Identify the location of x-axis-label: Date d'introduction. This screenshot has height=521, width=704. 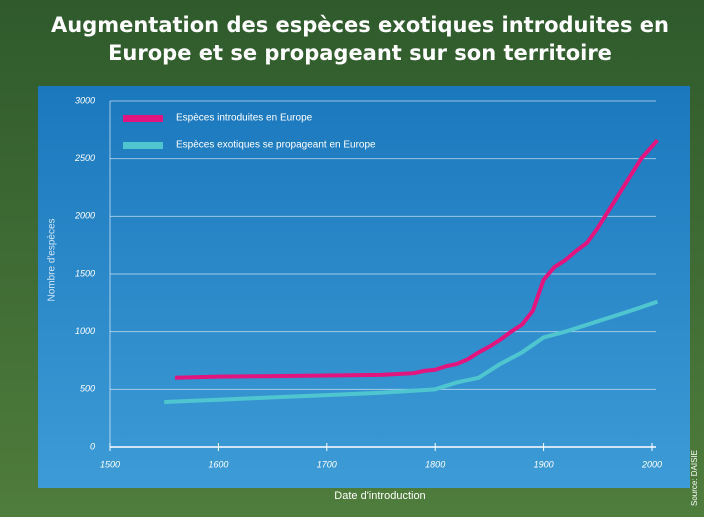
(379, 496).